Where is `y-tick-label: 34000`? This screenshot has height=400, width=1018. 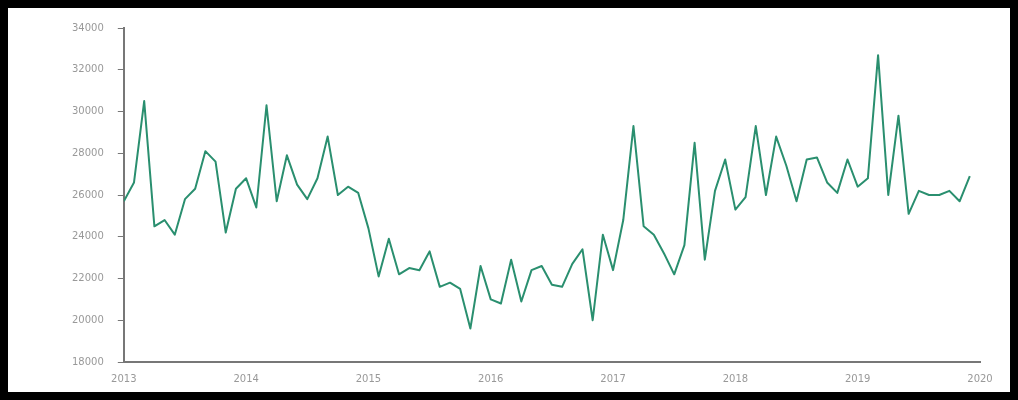
y-tick-label: 34000 is located at coordinates (88, 27).